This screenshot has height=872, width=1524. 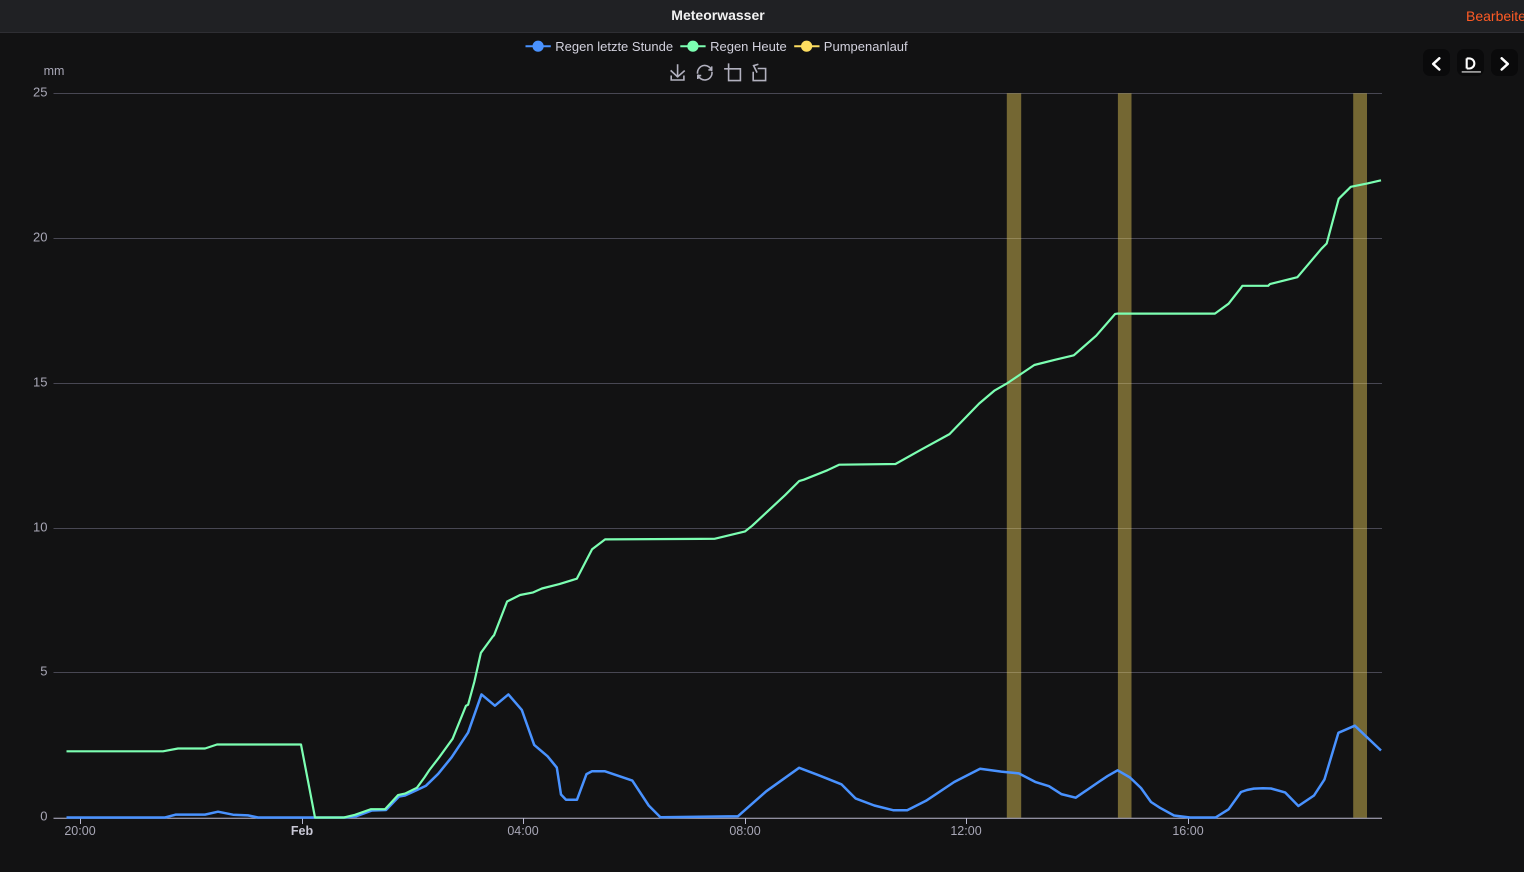 I want to click on svg-text: Regen letzte Stunde, so click(x=614, y=46).